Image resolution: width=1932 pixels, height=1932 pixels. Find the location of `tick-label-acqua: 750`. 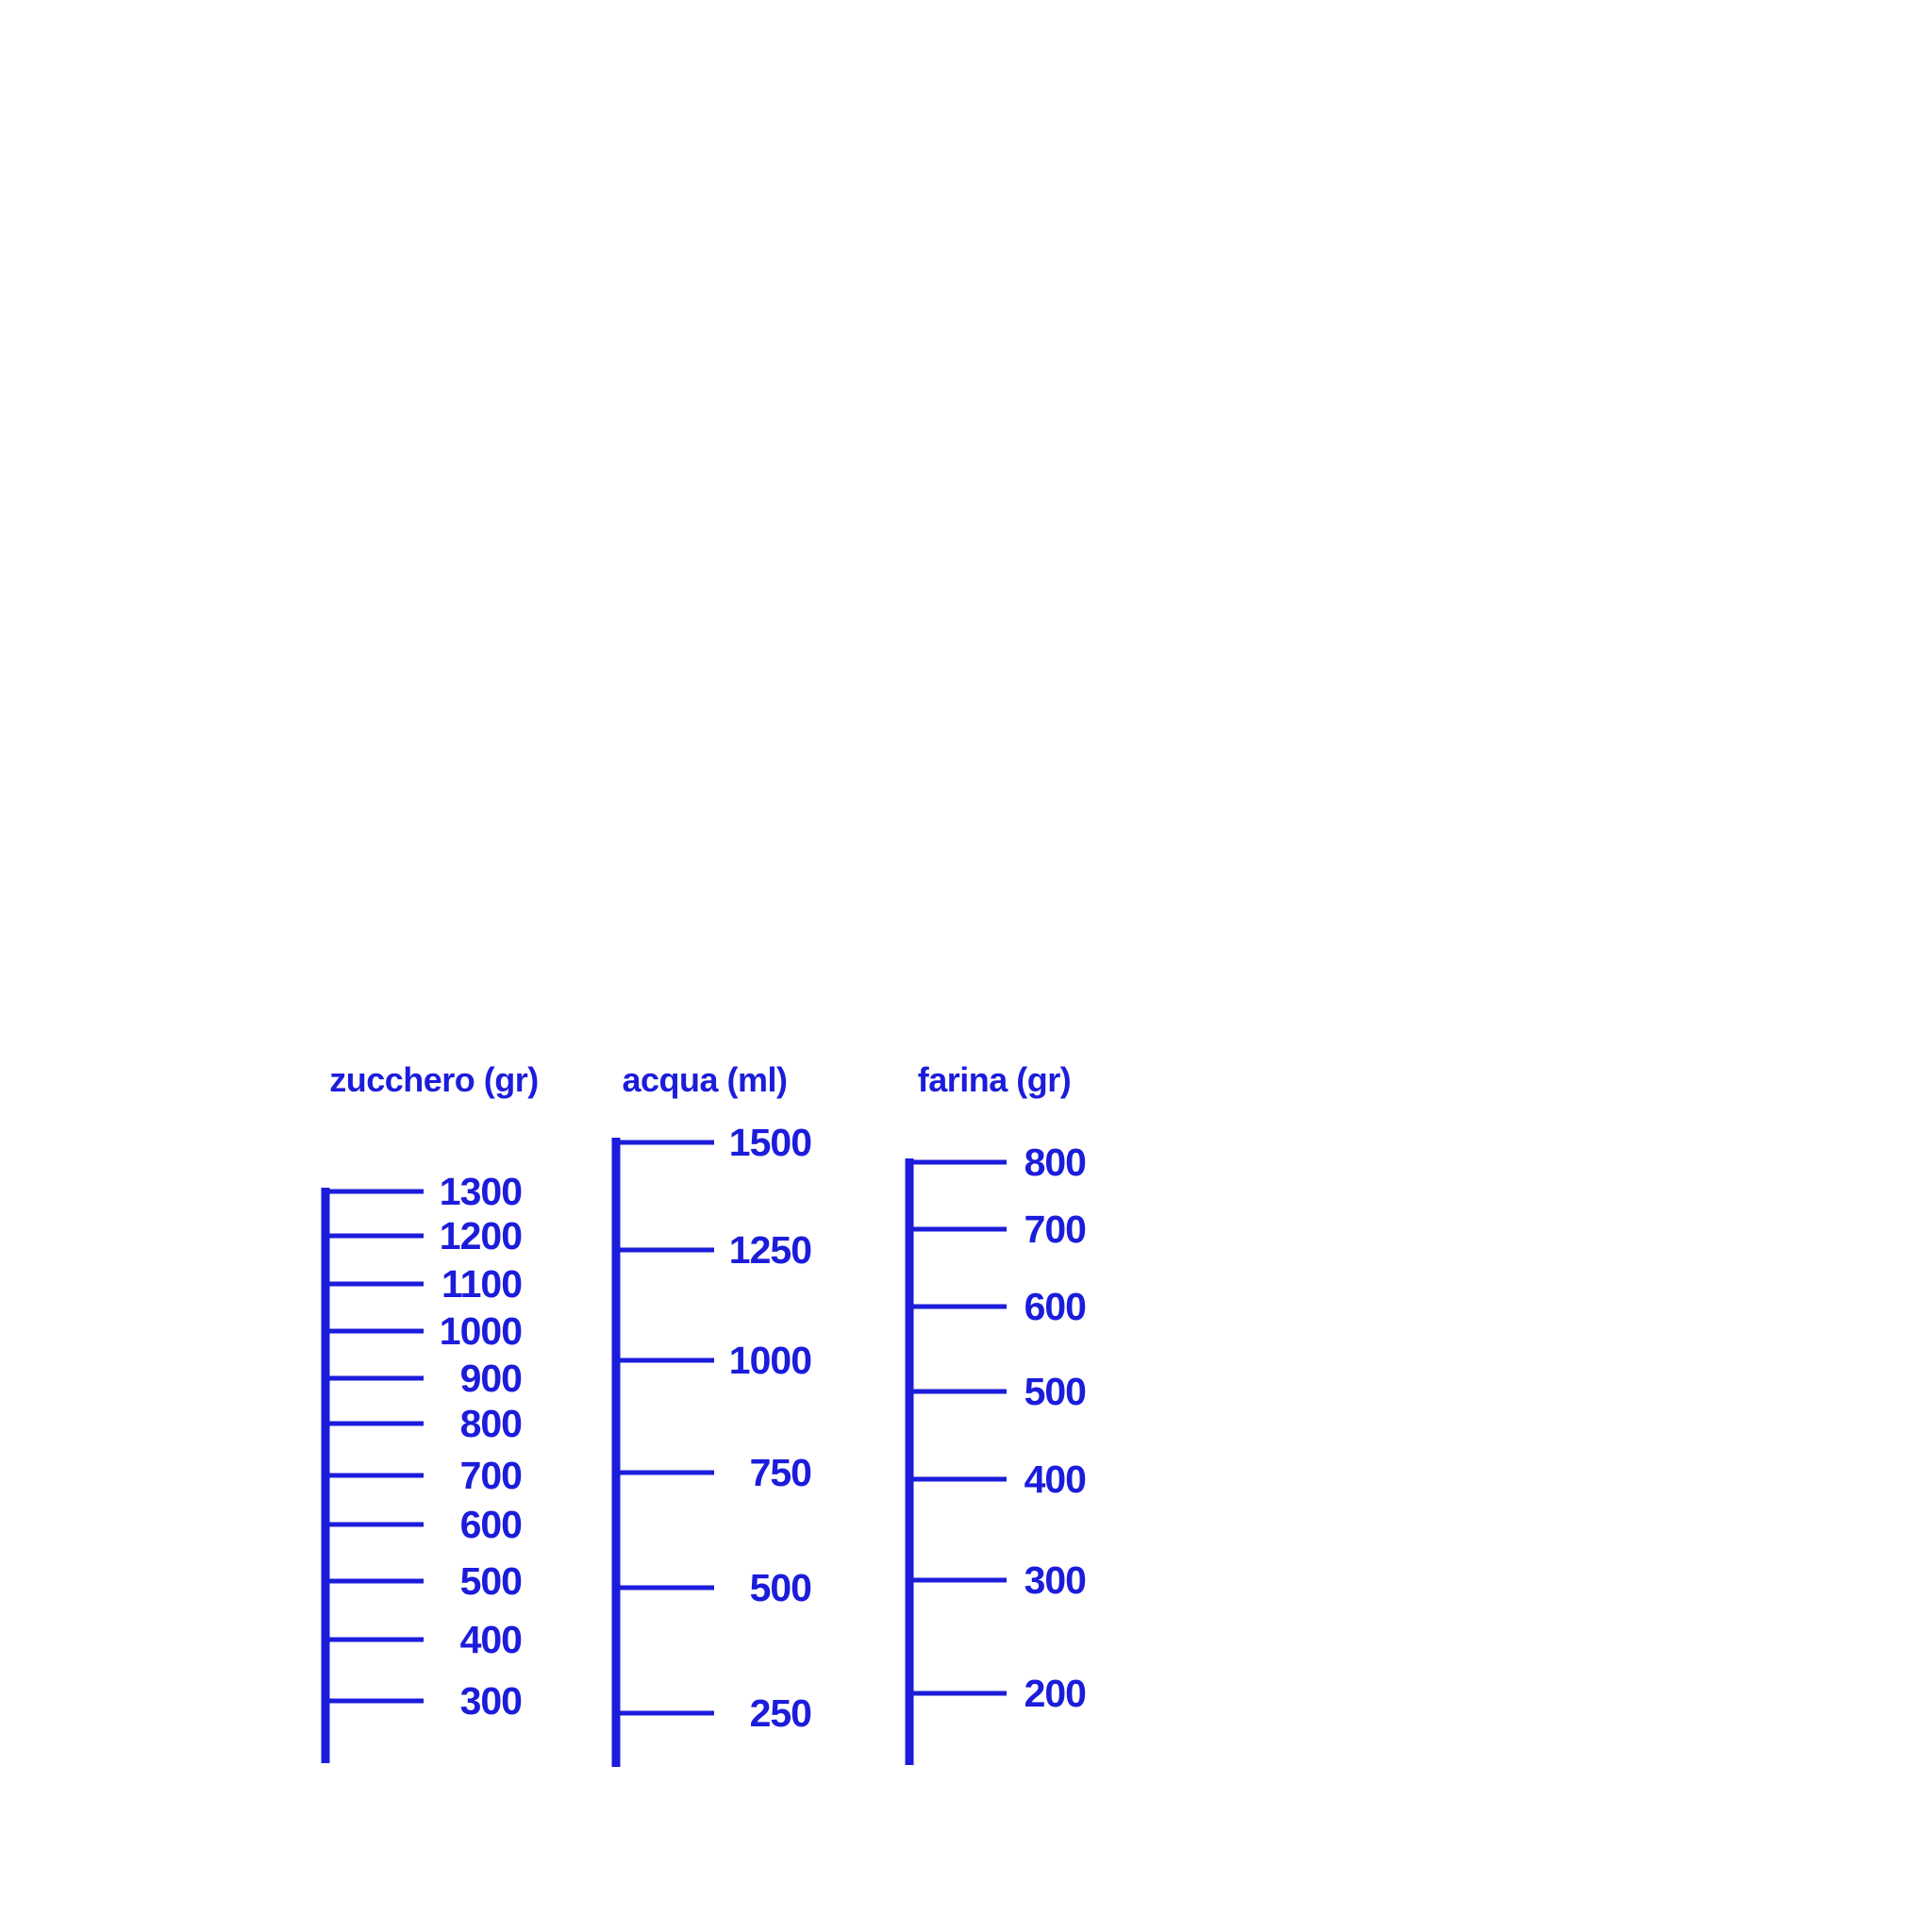

tick-label-acqua: 750 is located at coordinates (781, 1473).